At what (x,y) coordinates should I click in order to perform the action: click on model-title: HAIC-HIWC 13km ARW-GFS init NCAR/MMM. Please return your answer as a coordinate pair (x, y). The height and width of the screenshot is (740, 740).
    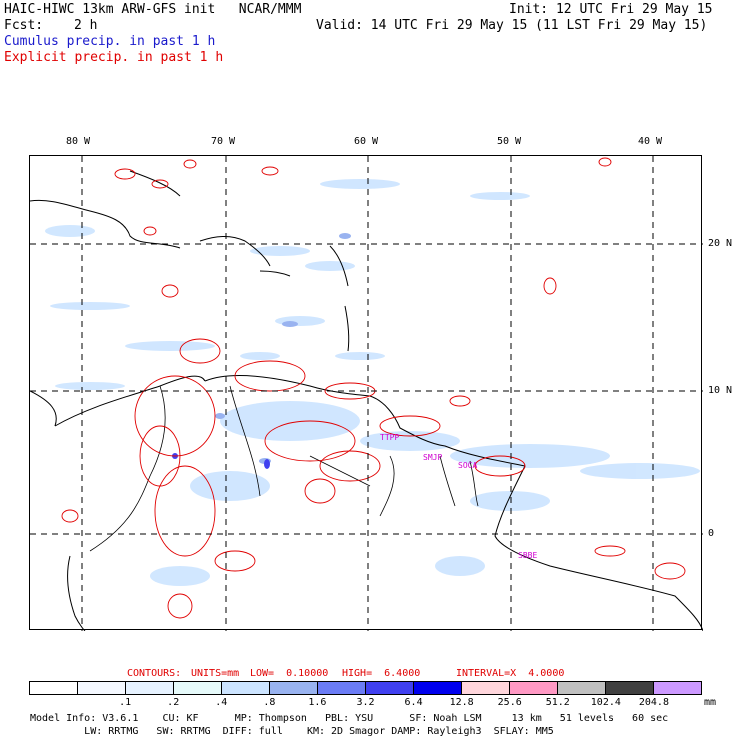
    Looking at the image, I should click on (153, 9).